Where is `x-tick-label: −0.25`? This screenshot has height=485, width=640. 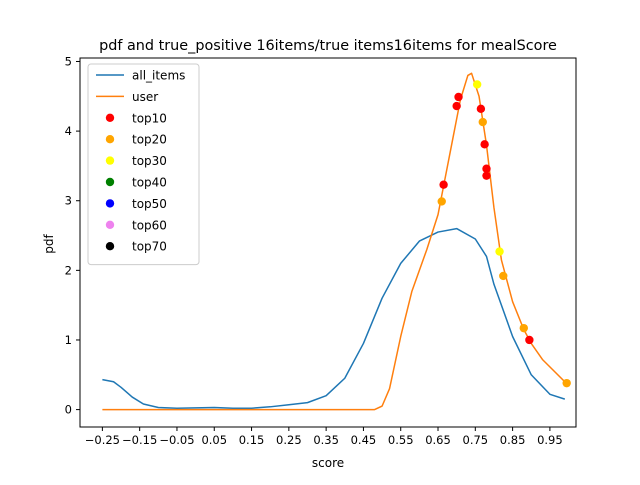 x-tick-label: −0.25 is located at coordinates (102, 440).